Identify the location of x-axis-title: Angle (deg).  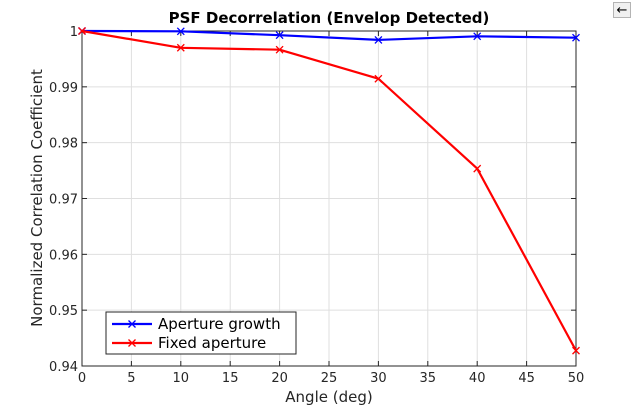
(328, 397).